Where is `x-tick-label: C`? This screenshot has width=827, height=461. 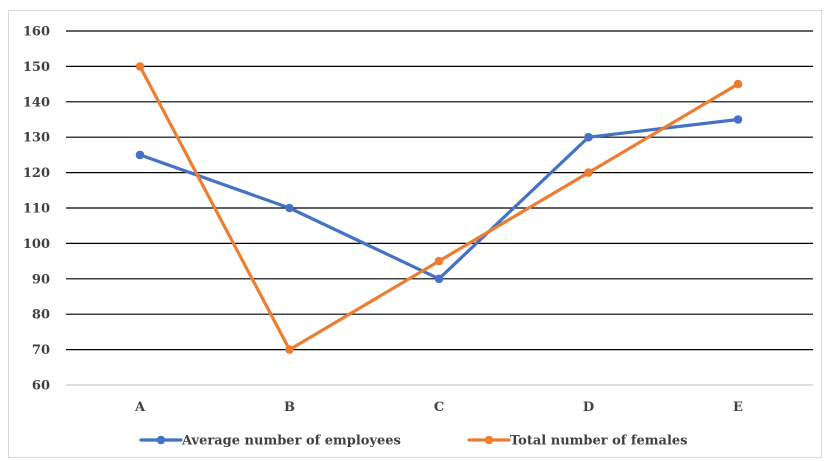 x-tick-label: C is located at coordinates (439, 407).